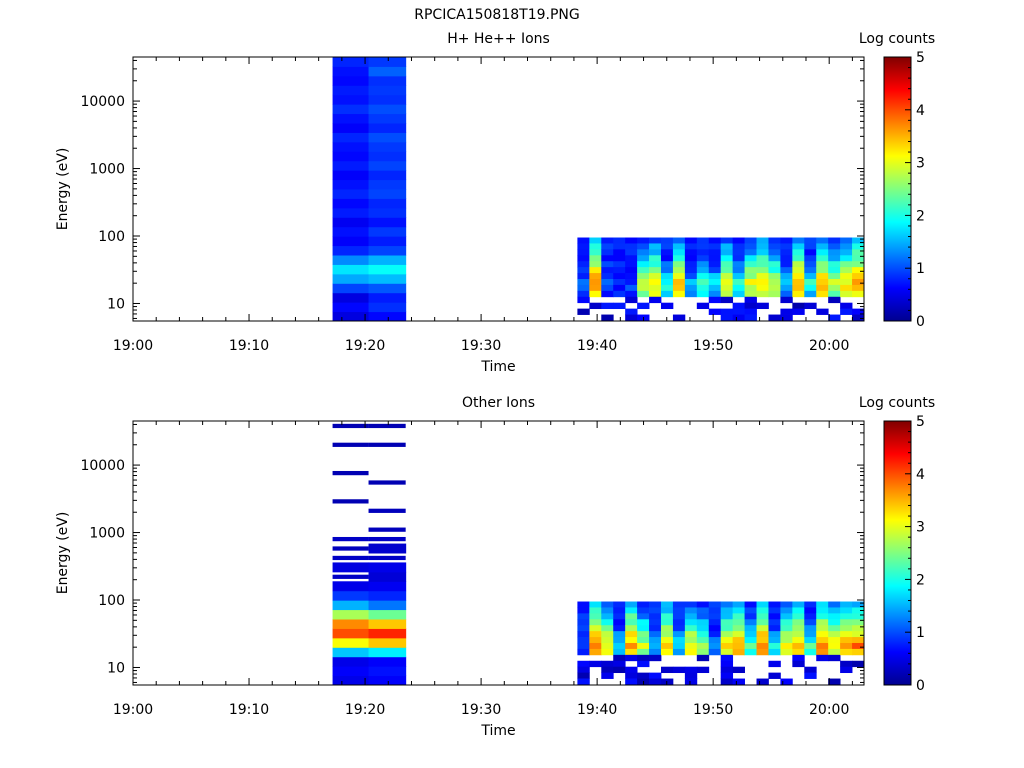 The image size is (1024, 768). I want to click on x-axis-label: Time, so click(497, 731).